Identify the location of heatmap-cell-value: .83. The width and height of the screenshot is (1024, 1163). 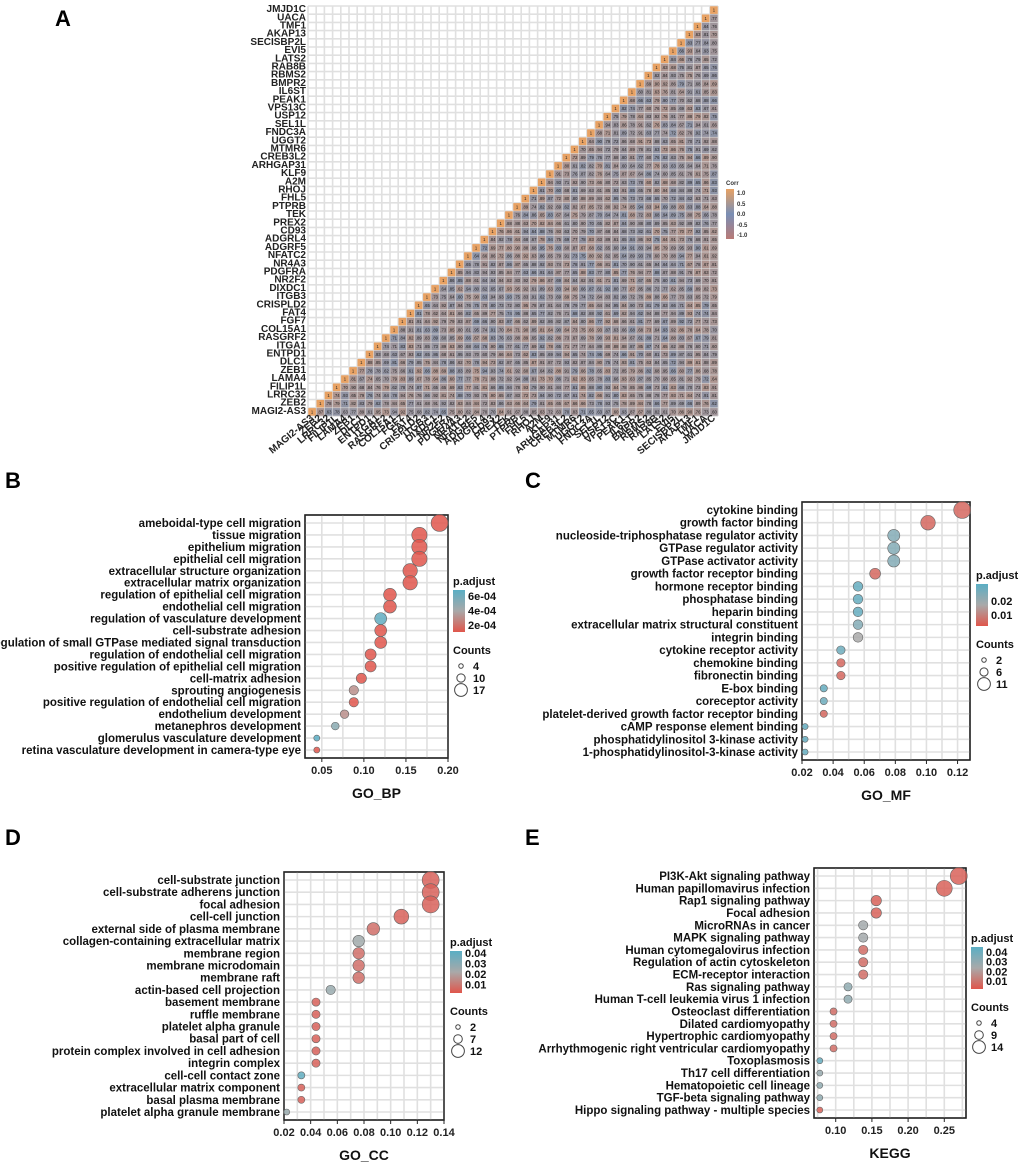
(476, 272).